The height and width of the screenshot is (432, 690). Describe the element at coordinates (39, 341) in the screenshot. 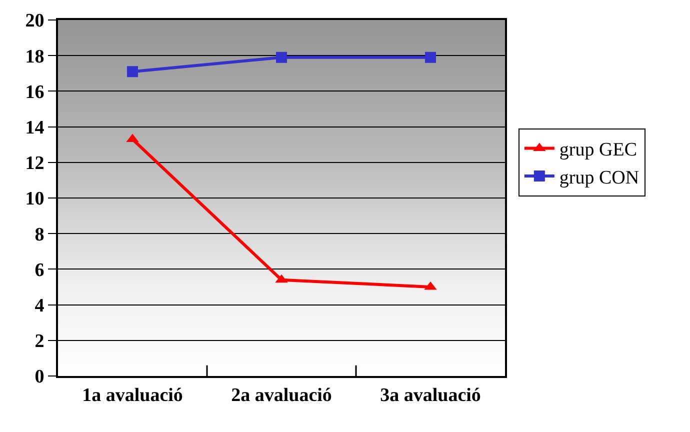

I see `y-tick-label: 2` at that location.